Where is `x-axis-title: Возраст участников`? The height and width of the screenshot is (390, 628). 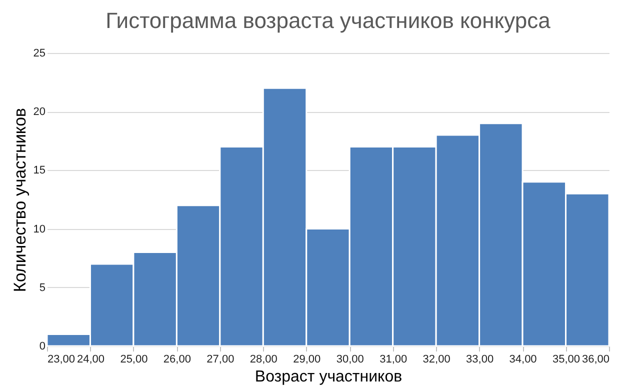
x-axis-title: Возраст участников is located at coordinates (328, 377).